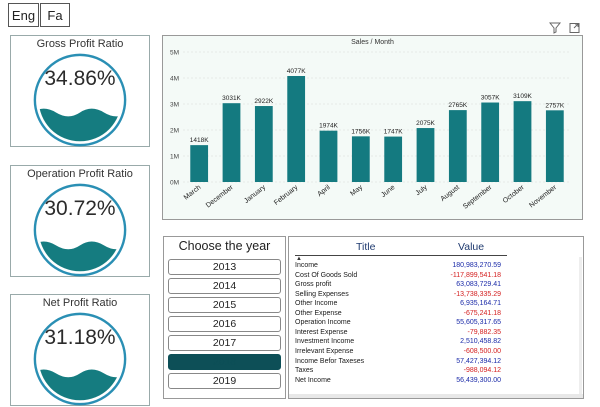 This screenshot has height=407, width=600. What do you see at coordinates (398, 285) in the screenshot?
I see `table-row: Gross profit 63,083,729.41` at bounding box center [398, 285].